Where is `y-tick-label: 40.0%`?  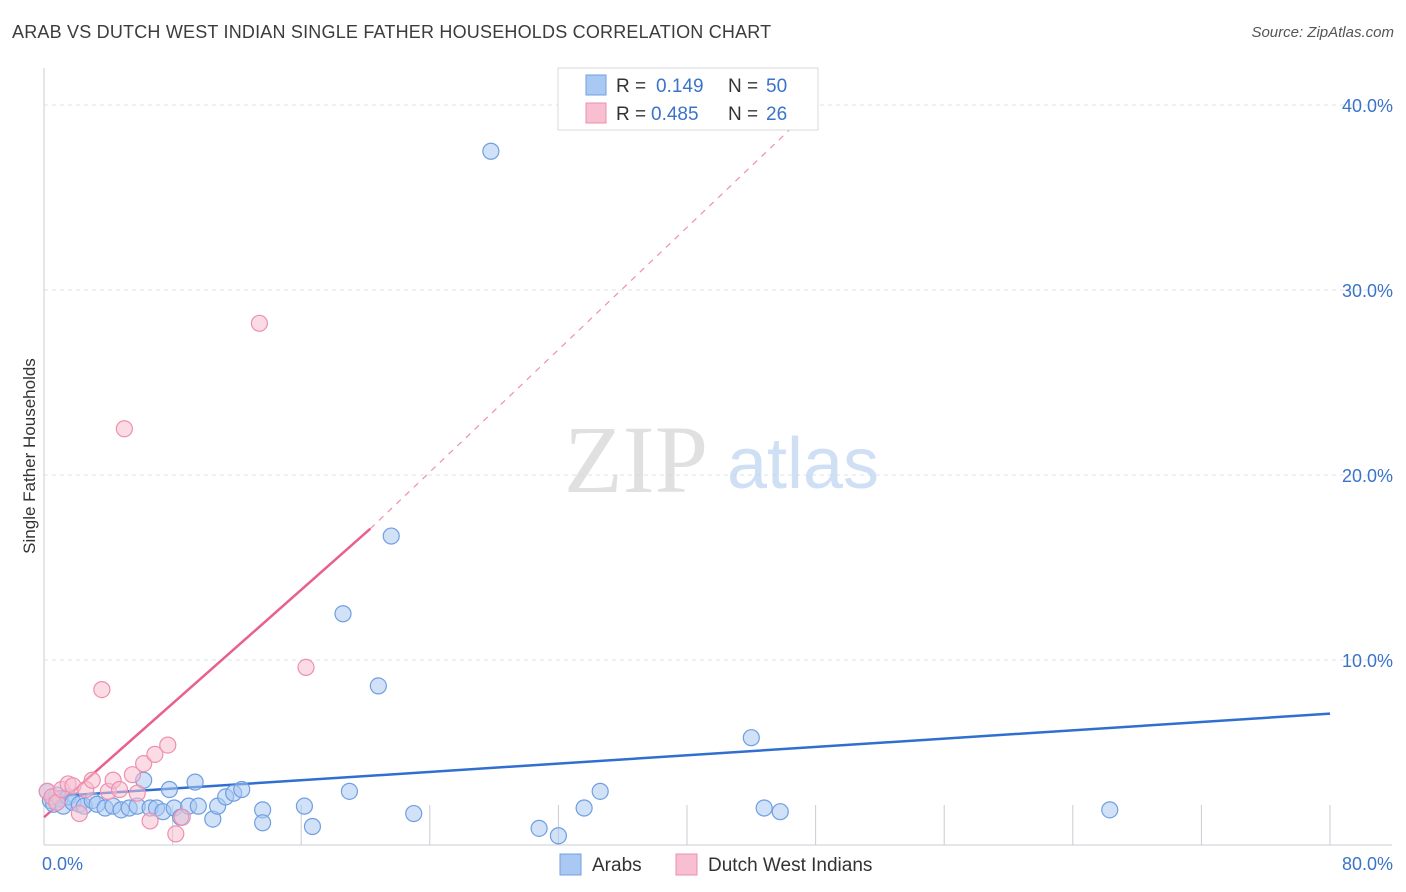
y-tick-label: 40.0% is located at coordinates (1367, 106).